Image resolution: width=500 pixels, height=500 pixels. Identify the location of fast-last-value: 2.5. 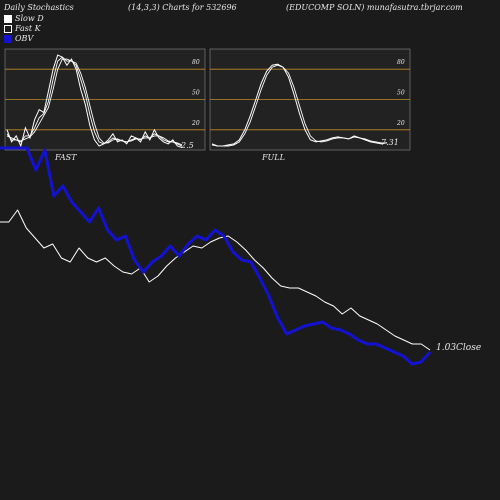
(187, 145).